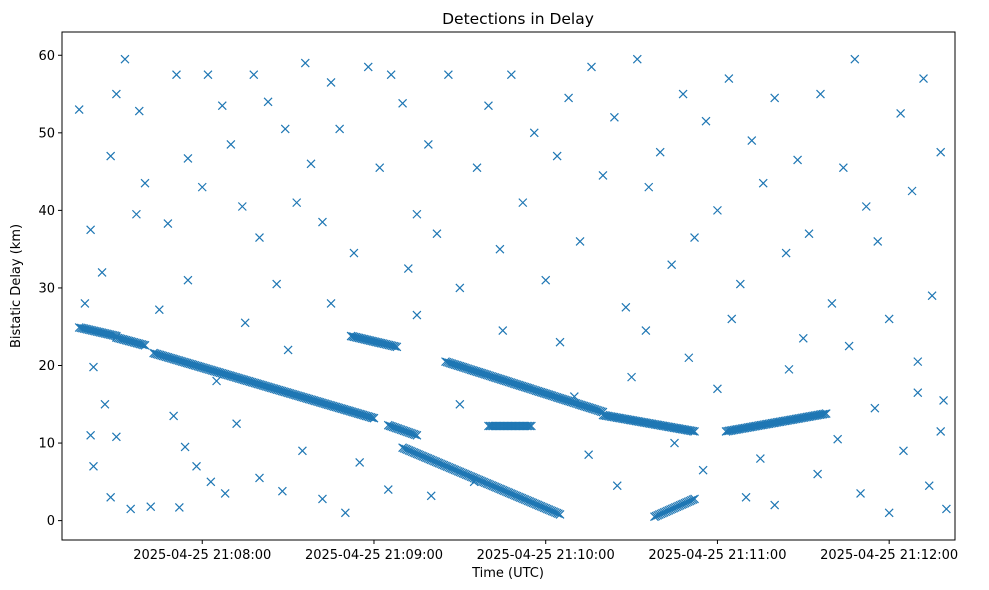 The width and height of the screenshot is (989, 590). I want to click on y-tick-label: 40, so click(46, 211).